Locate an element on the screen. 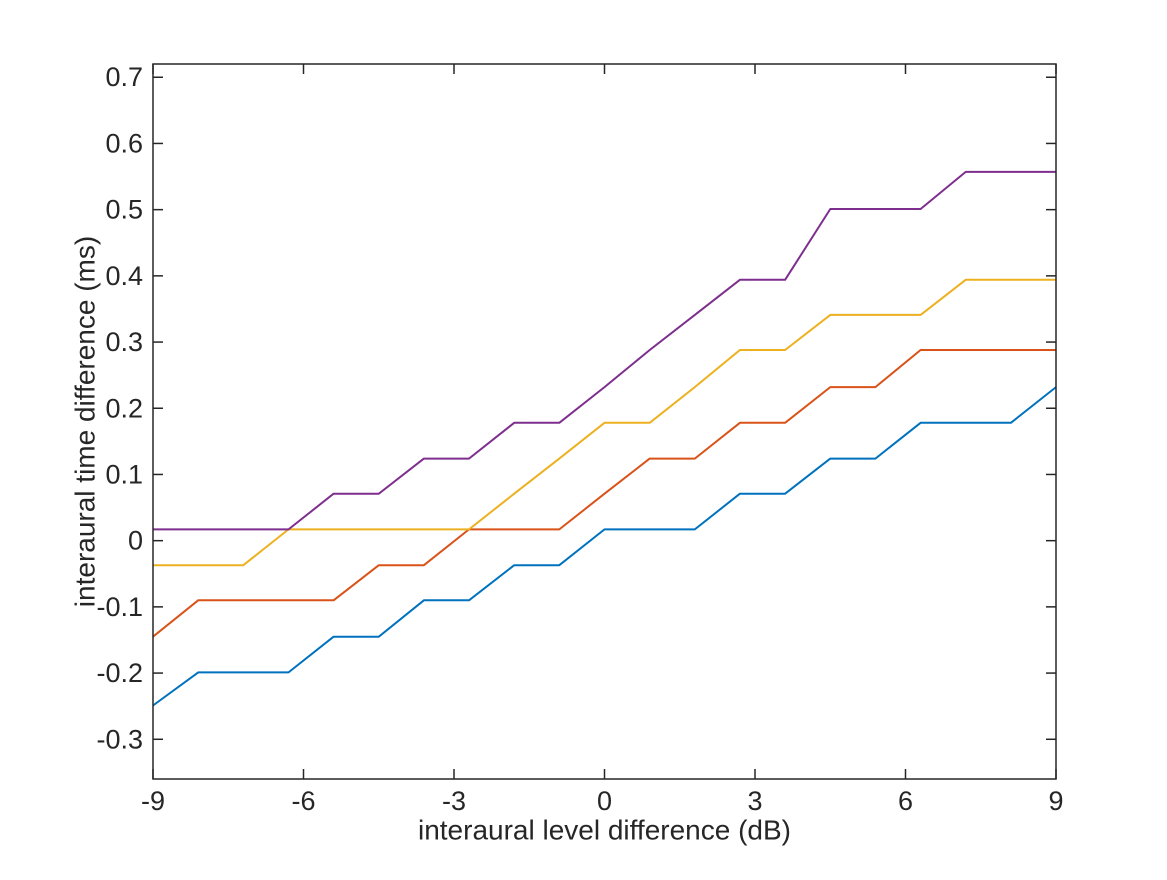 Image resolution: width=1167 pixels, height=880 pixels. y-tick-label: 0 is located at coordinates (135, 541).